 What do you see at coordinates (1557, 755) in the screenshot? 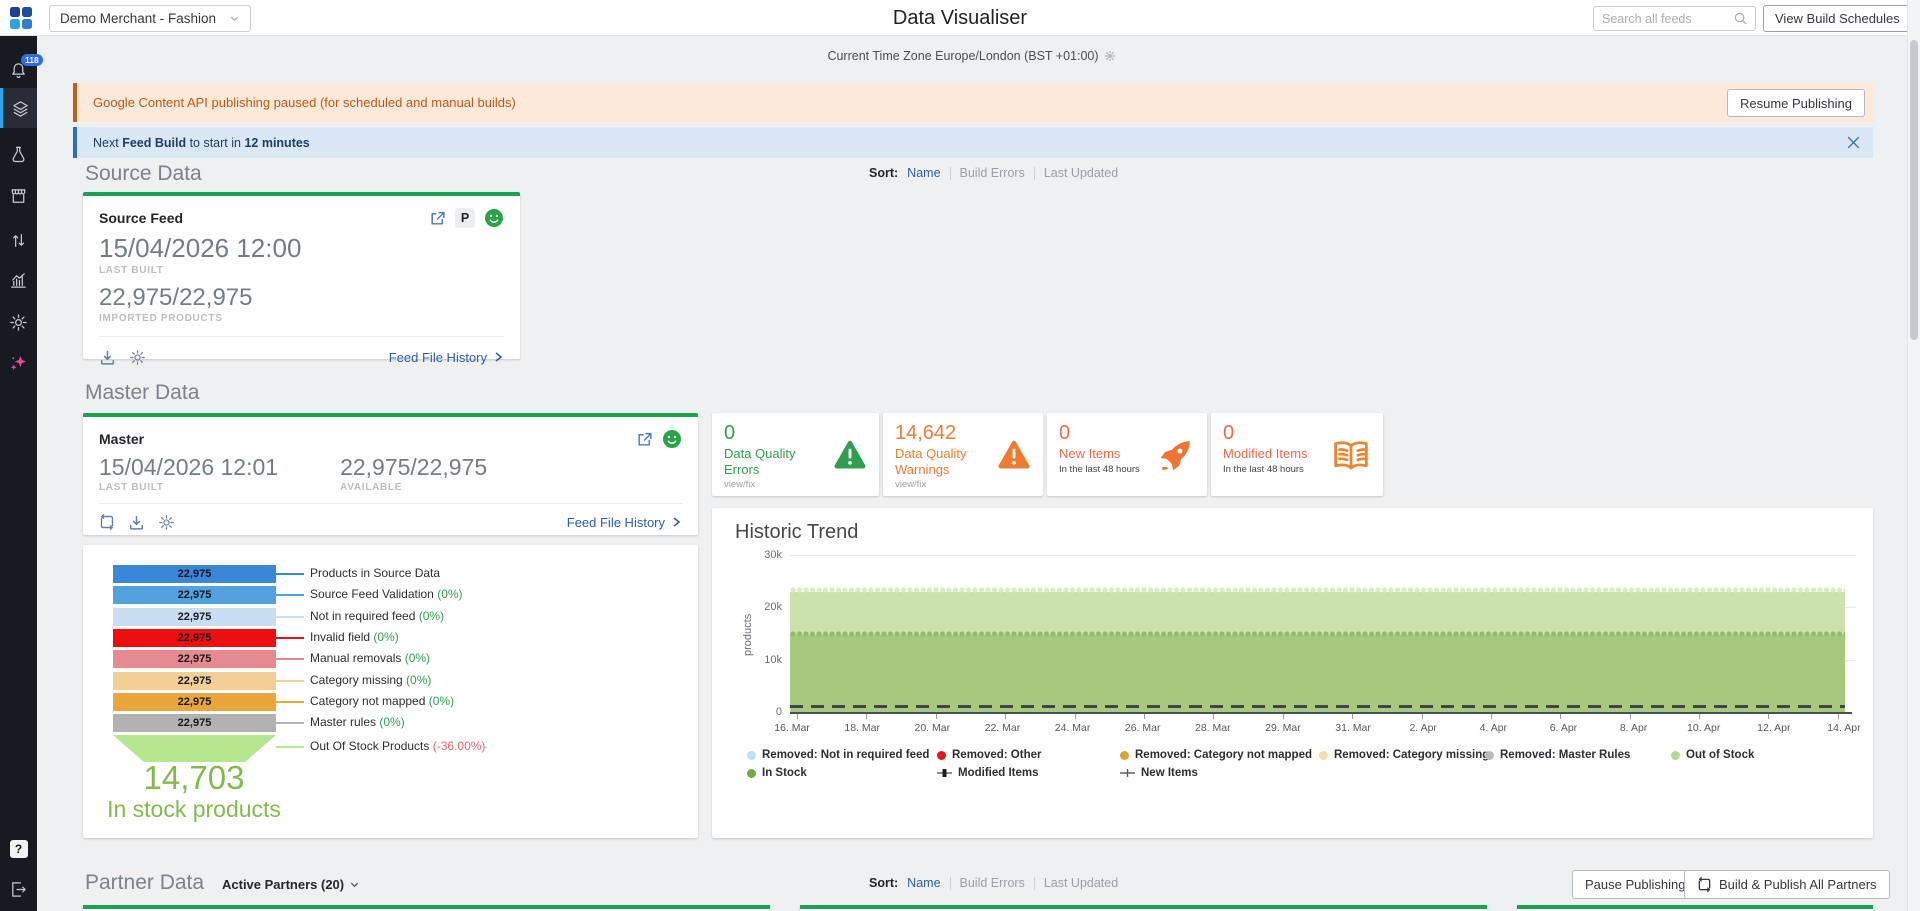
I see `legend-item: Removed: Master Rules` at bounding box center [1557, 755].